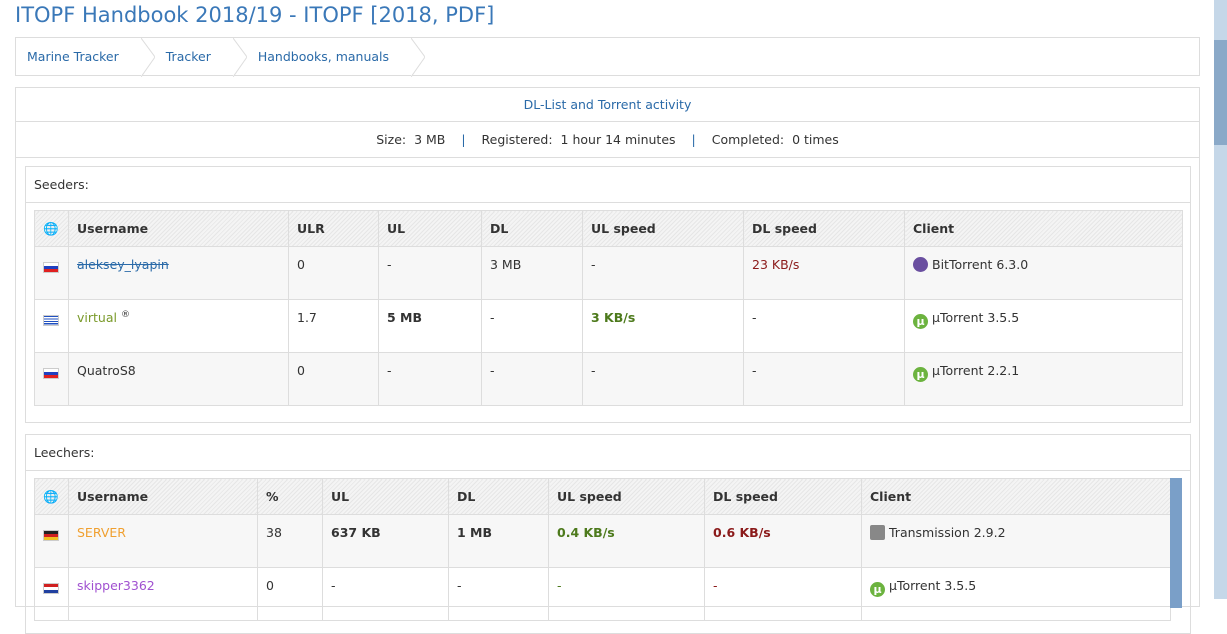 Image resolution: width=1227 pixels, height=634 pixels. What do you see at coordinates (123, 264) in the screenshot?
I see `username-link: aleksey_lyapin` at bounding box center [123, 264].